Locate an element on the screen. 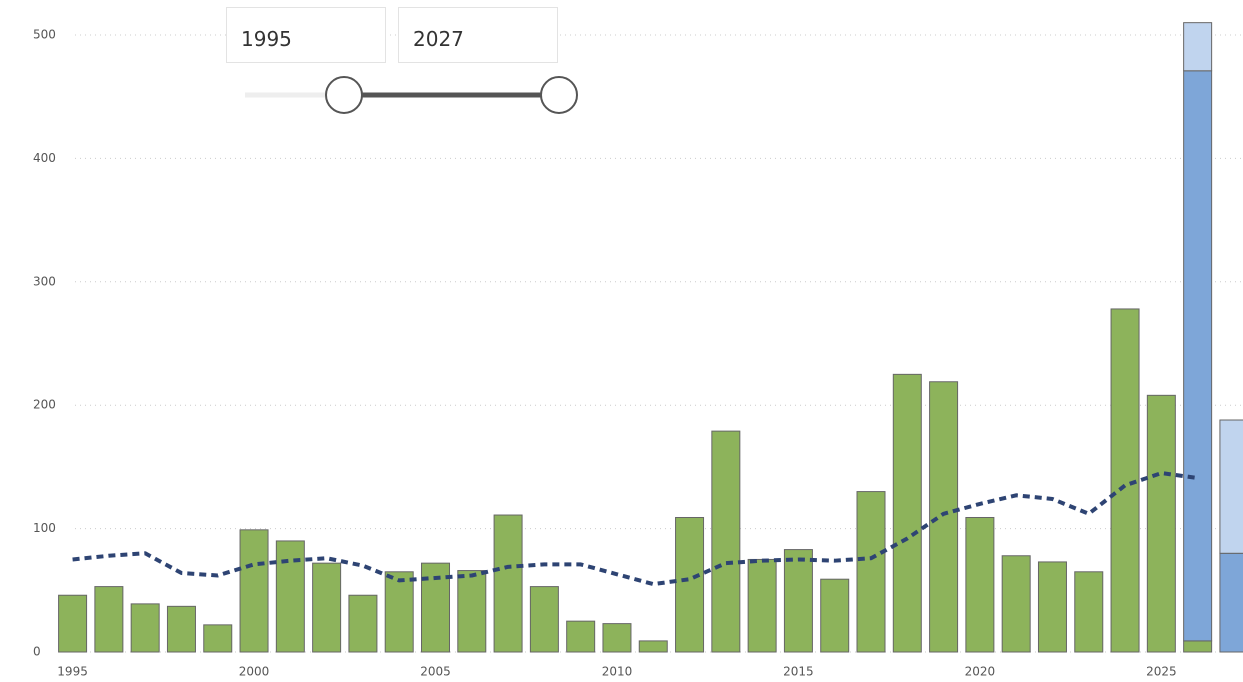 This screenshot has height=682, width=1243. y-tick-label: 200 is located at coordinates (44, 405).